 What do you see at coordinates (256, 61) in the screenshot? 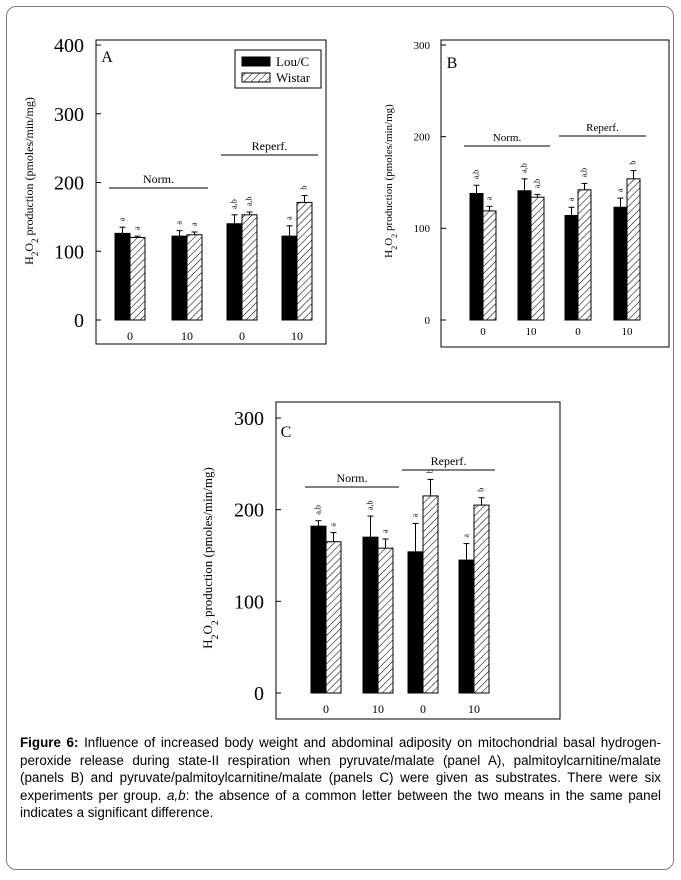
I see `legend-swatch-lou-c` at bounding box center [256, 61].